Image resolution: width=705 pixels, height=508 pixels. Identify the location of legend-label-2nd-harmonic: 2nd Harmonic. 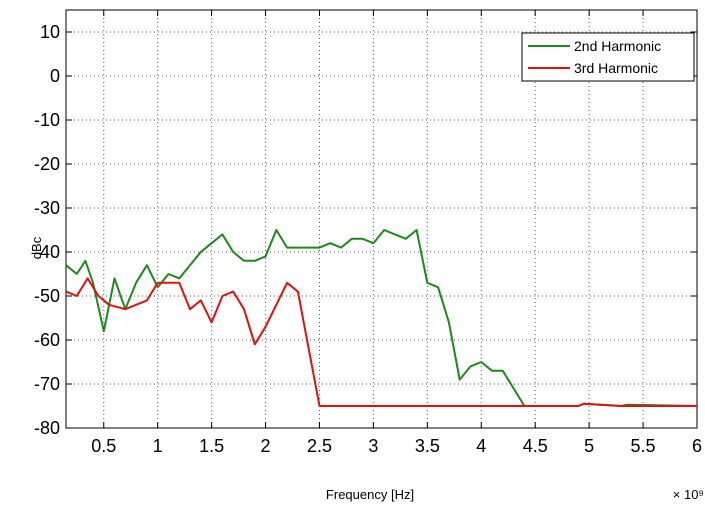
(617, 46).